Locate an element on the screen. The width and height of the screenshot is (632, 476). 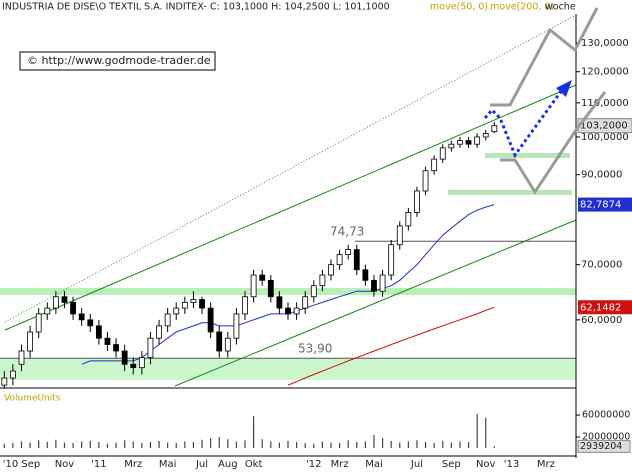
volume-title: VolumeUnits is located at coordinates (32, 399).